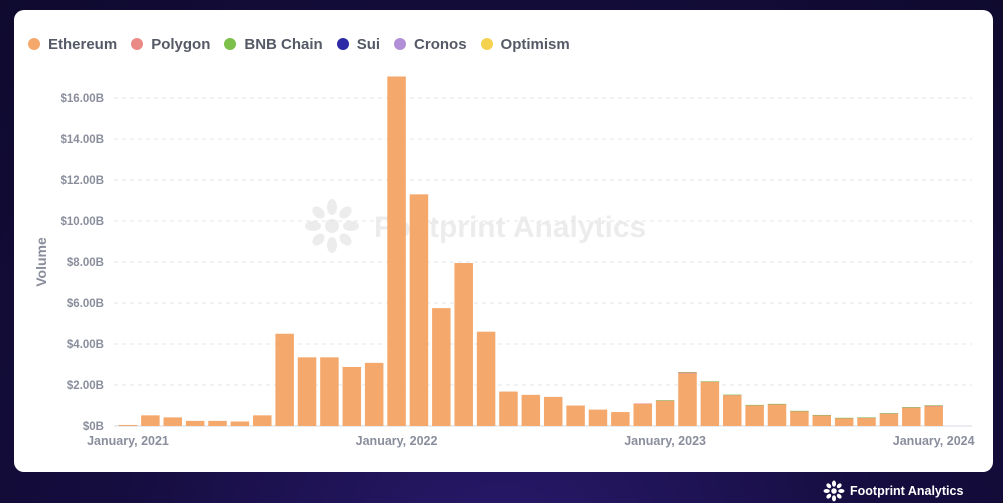 This screenshot has width=1003, height=503. I want to click on legend-item-bnb-chain: BNB Chain, so click(273, 44).